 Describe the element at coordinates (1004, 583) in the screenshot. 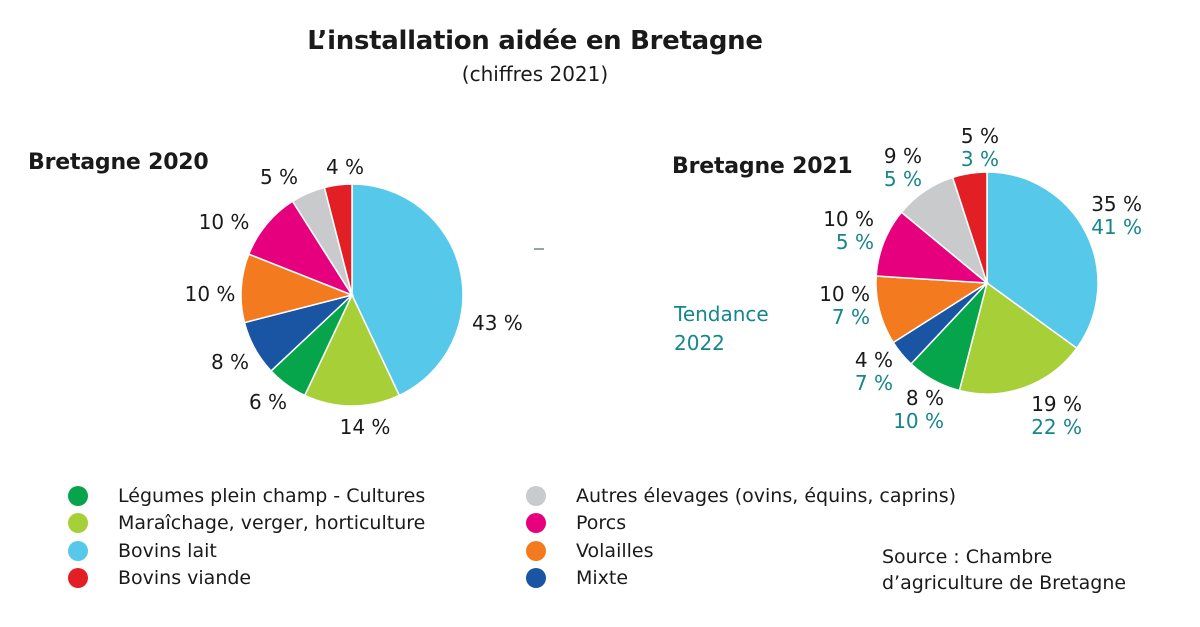

I see `source-line2: d’agriculture de Bretagne` at that location.